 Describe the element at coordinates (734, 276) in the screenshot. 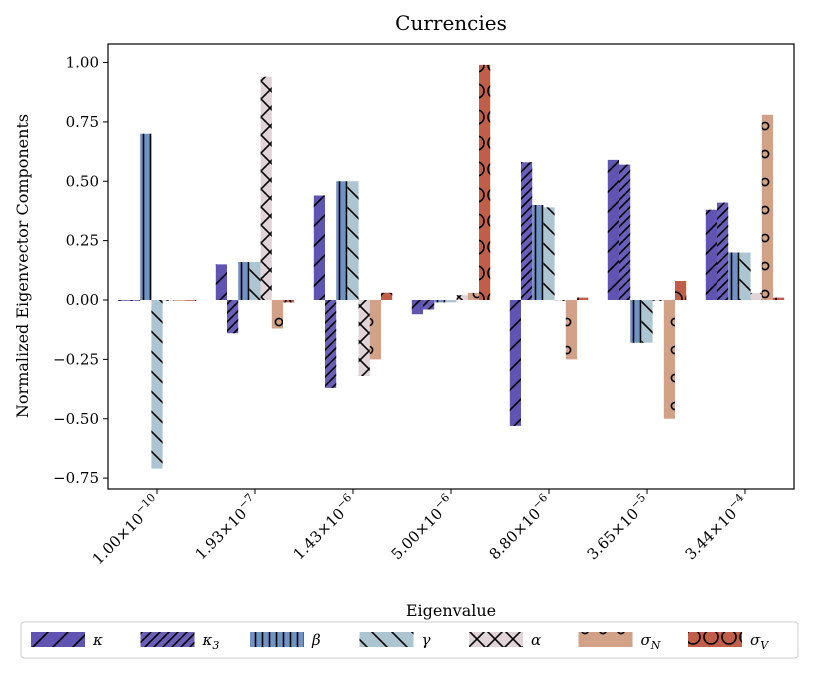

I see `bar-hatch-β-6` at that location.